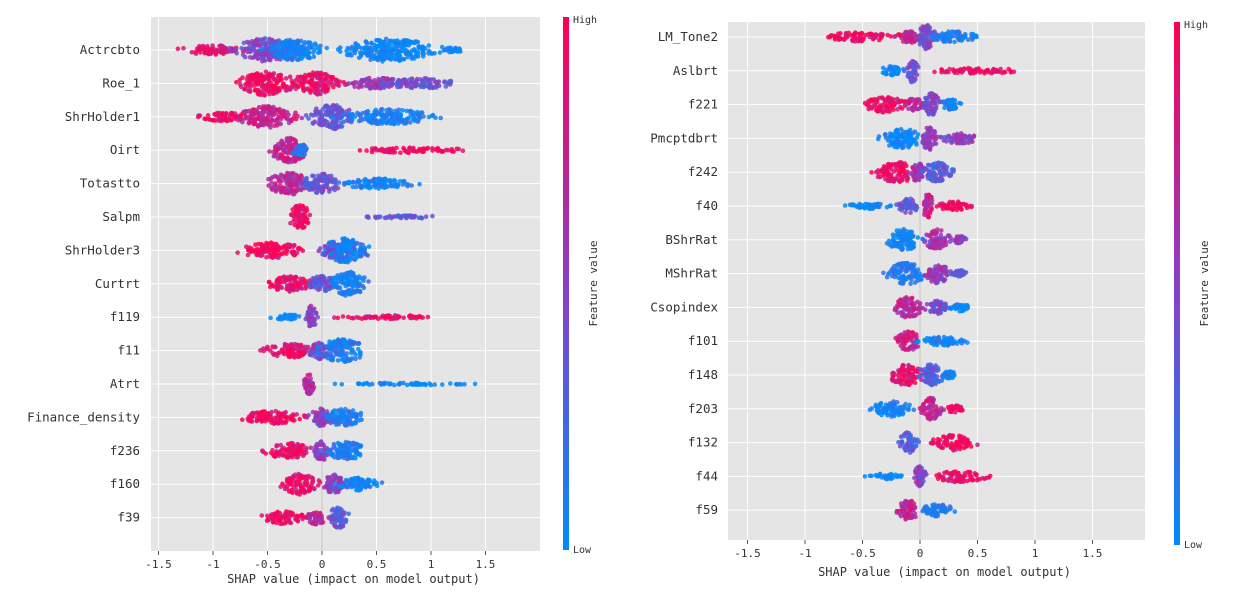 Image resolution: width=1256 pixels, height=594 pixels. I want to click on feature-label: ShrHolder1, so click(102, 116).